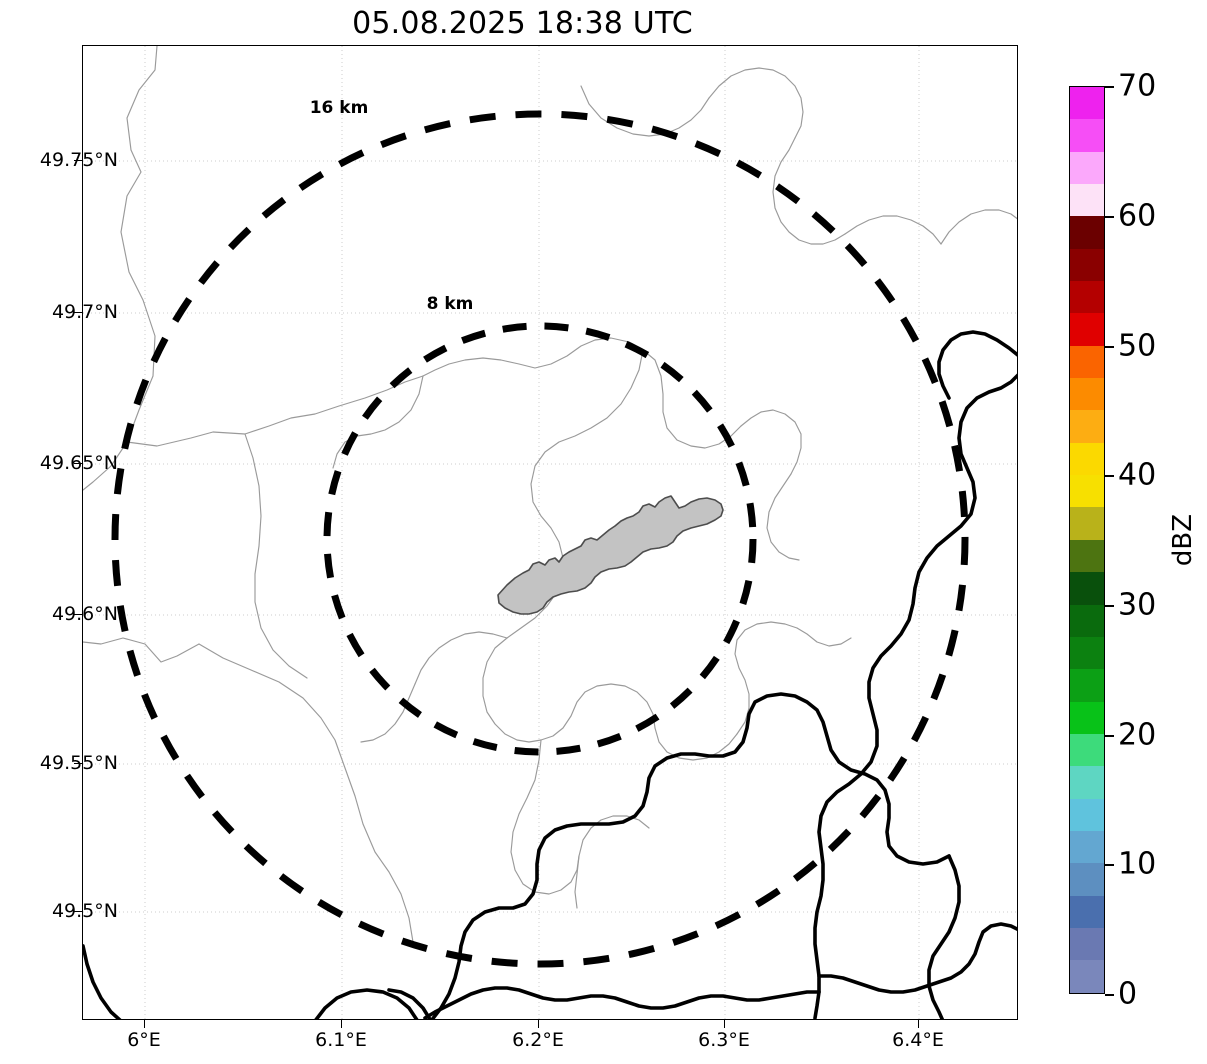  Describe the element at coordinates (1137, 346) in the screenshot. I see `colorbar-tick-label: 50` at that location.